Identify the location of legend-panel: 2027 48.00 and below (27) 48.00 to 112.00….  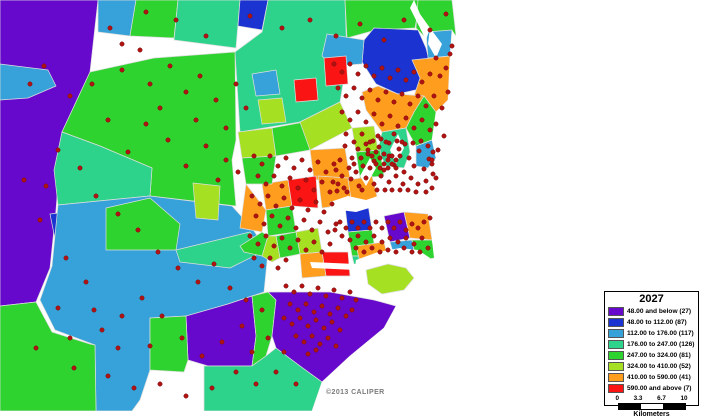
(651, 354).